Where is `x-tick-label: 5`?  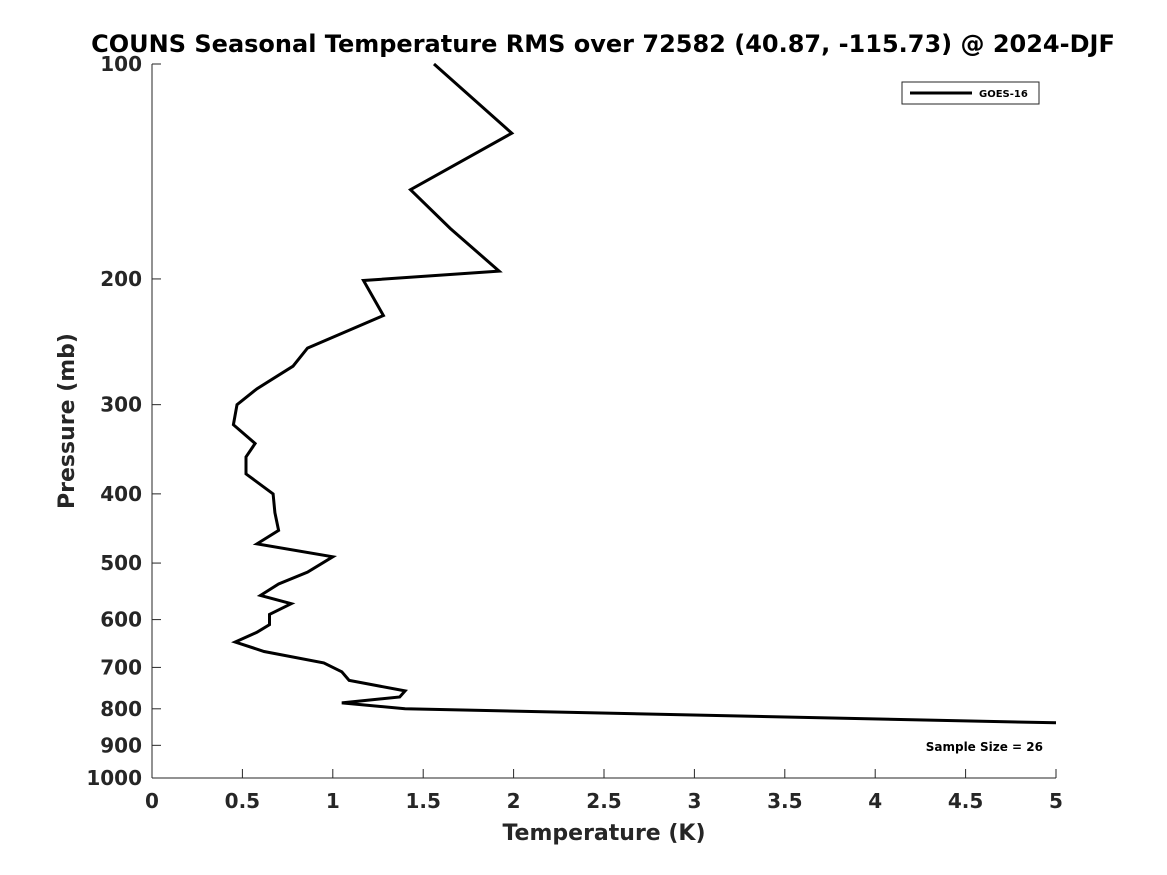 x-tick-label: 5 is located at coordinates (1056, 801).